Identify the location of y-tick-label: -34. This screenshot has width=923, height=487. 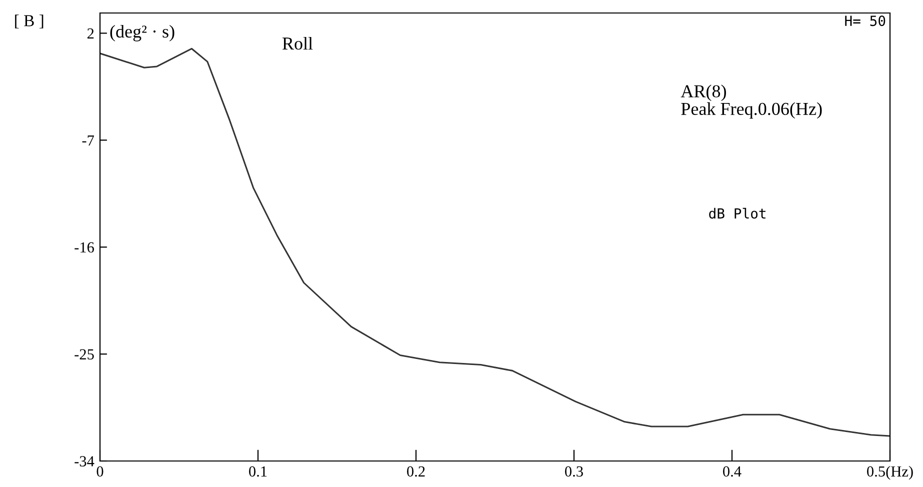
(84, 461).